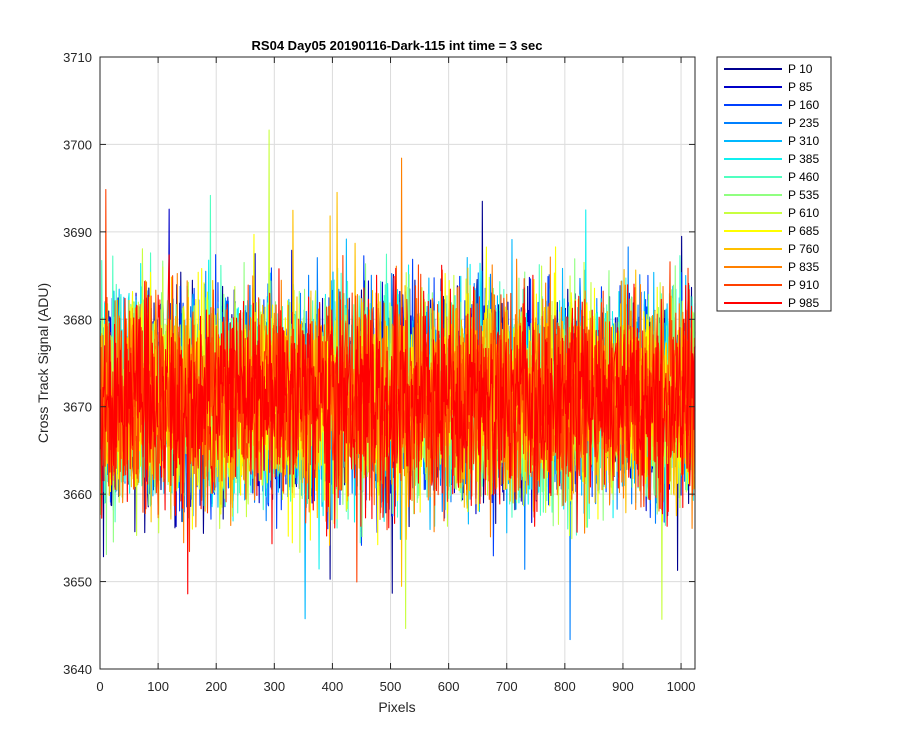  What do you see at coordinates (77, 582) in the screenshot?
I see `y-tick-label: 3650` at bounding box center [77, 582].